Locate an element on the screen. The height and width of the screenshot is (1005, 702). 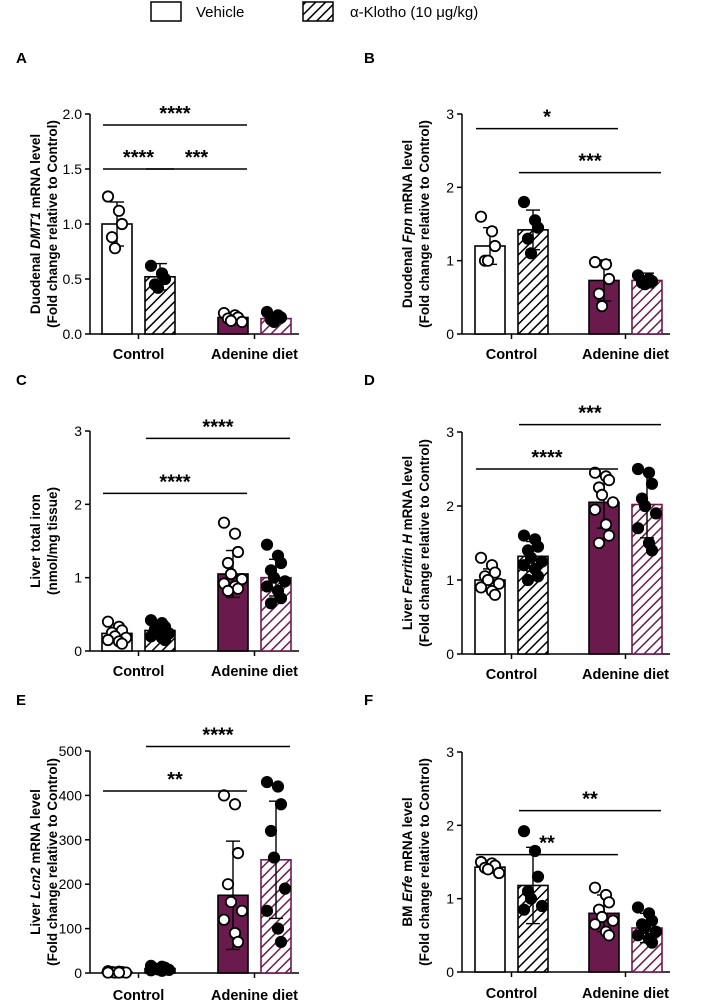
significance-label: *** is located at coordinates (197, 158).